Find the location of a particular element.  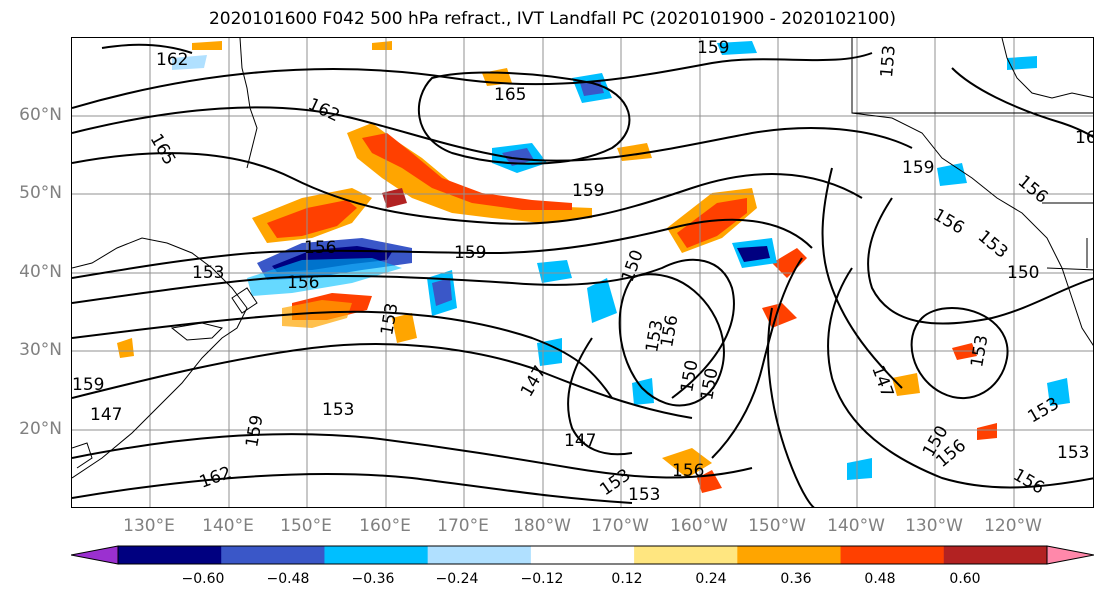

colorbar-segments is located at coordinates (582, 555).